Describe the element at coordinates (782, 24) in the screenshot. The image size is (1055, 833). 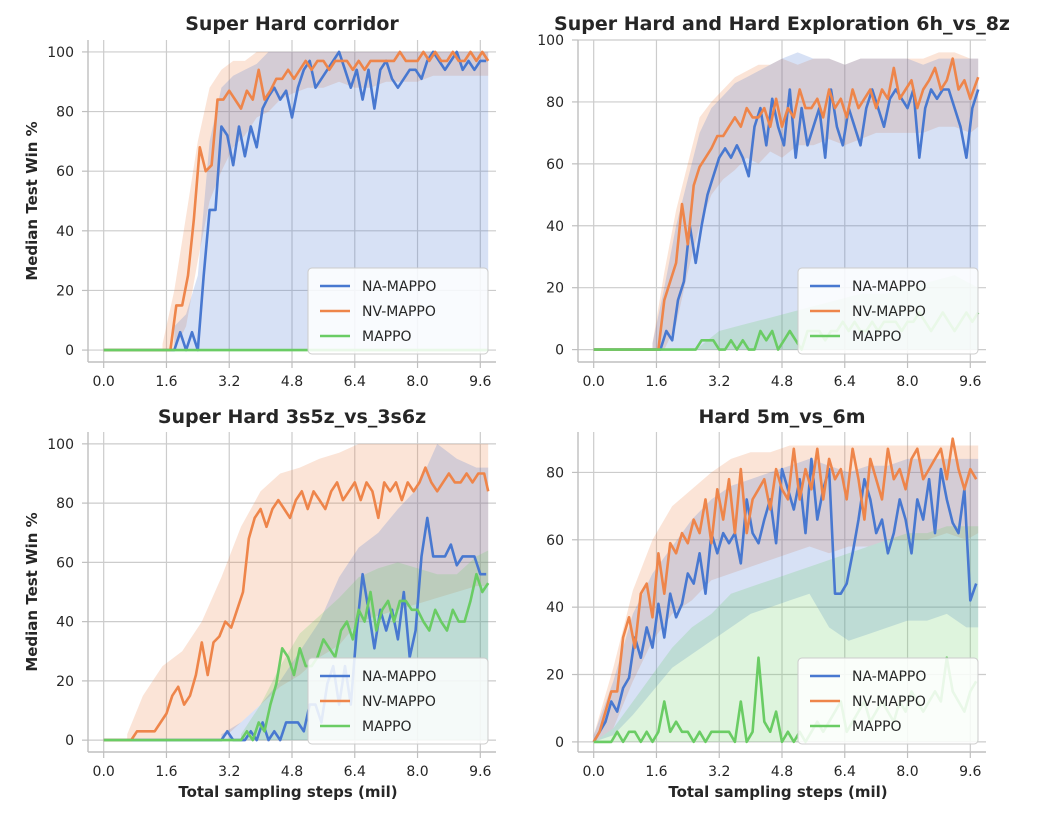
I see `chart-title: Super Hard and Hard Exploration 6h_vs_8z` at that location.